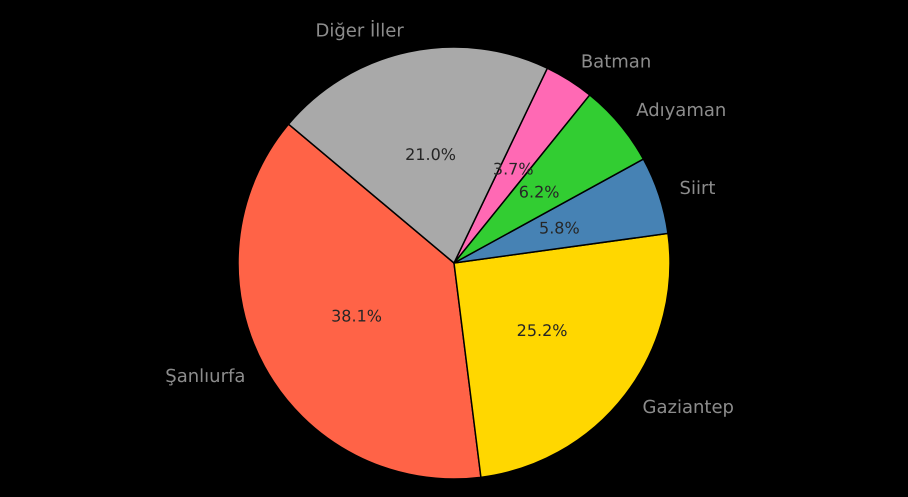 Image resolution: width=908 pixels, height=497 pixels. What do you see at coordinates (698, 188) in the screenshot?
I see `slice-label: Siirt` at bounding box center [698, 188].